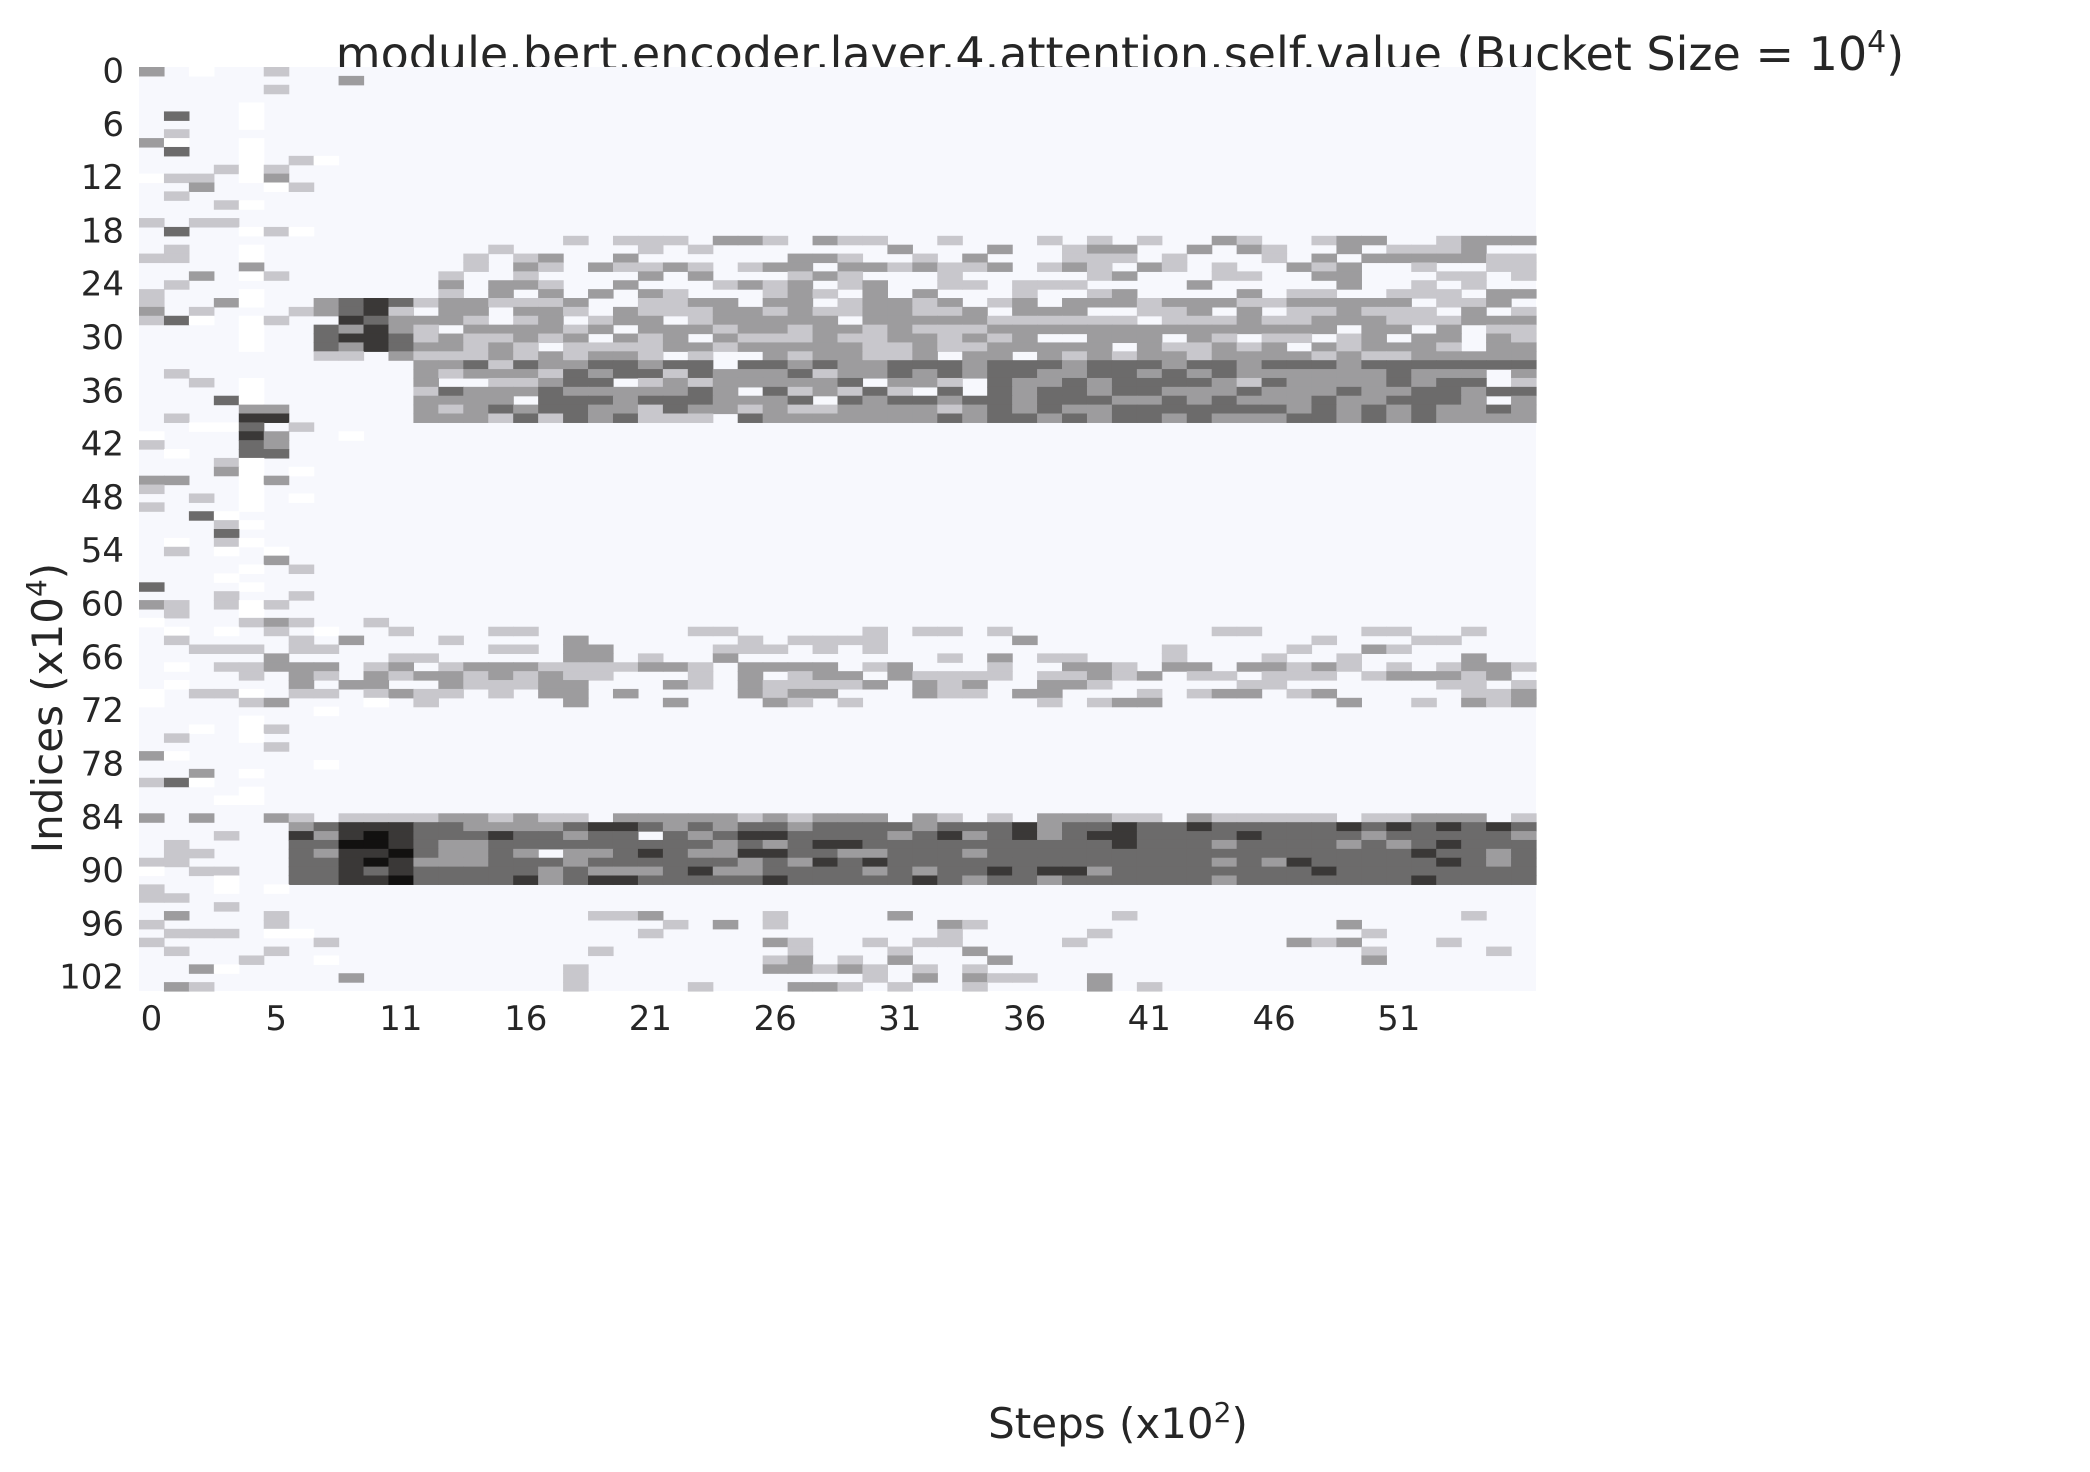 Image resolution: width=2090 pixels, height=1472 pixels. What do you see at coordinates (1118, 1422) in the screenshot?
I see `x-axis-label: Steps (x102)` at bounding box center [1118, 1422].